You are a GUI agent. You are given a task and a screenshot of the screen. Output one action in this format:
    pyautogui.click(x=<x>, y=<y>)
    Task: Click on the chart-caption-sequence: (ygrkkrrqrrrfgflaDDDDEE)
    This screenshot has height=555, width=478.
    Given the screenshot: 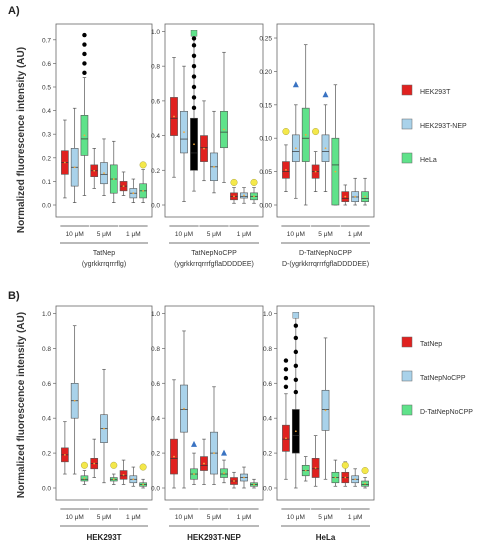 What is the action you would take?
    pyautogui.click(x=214, y=264)
    